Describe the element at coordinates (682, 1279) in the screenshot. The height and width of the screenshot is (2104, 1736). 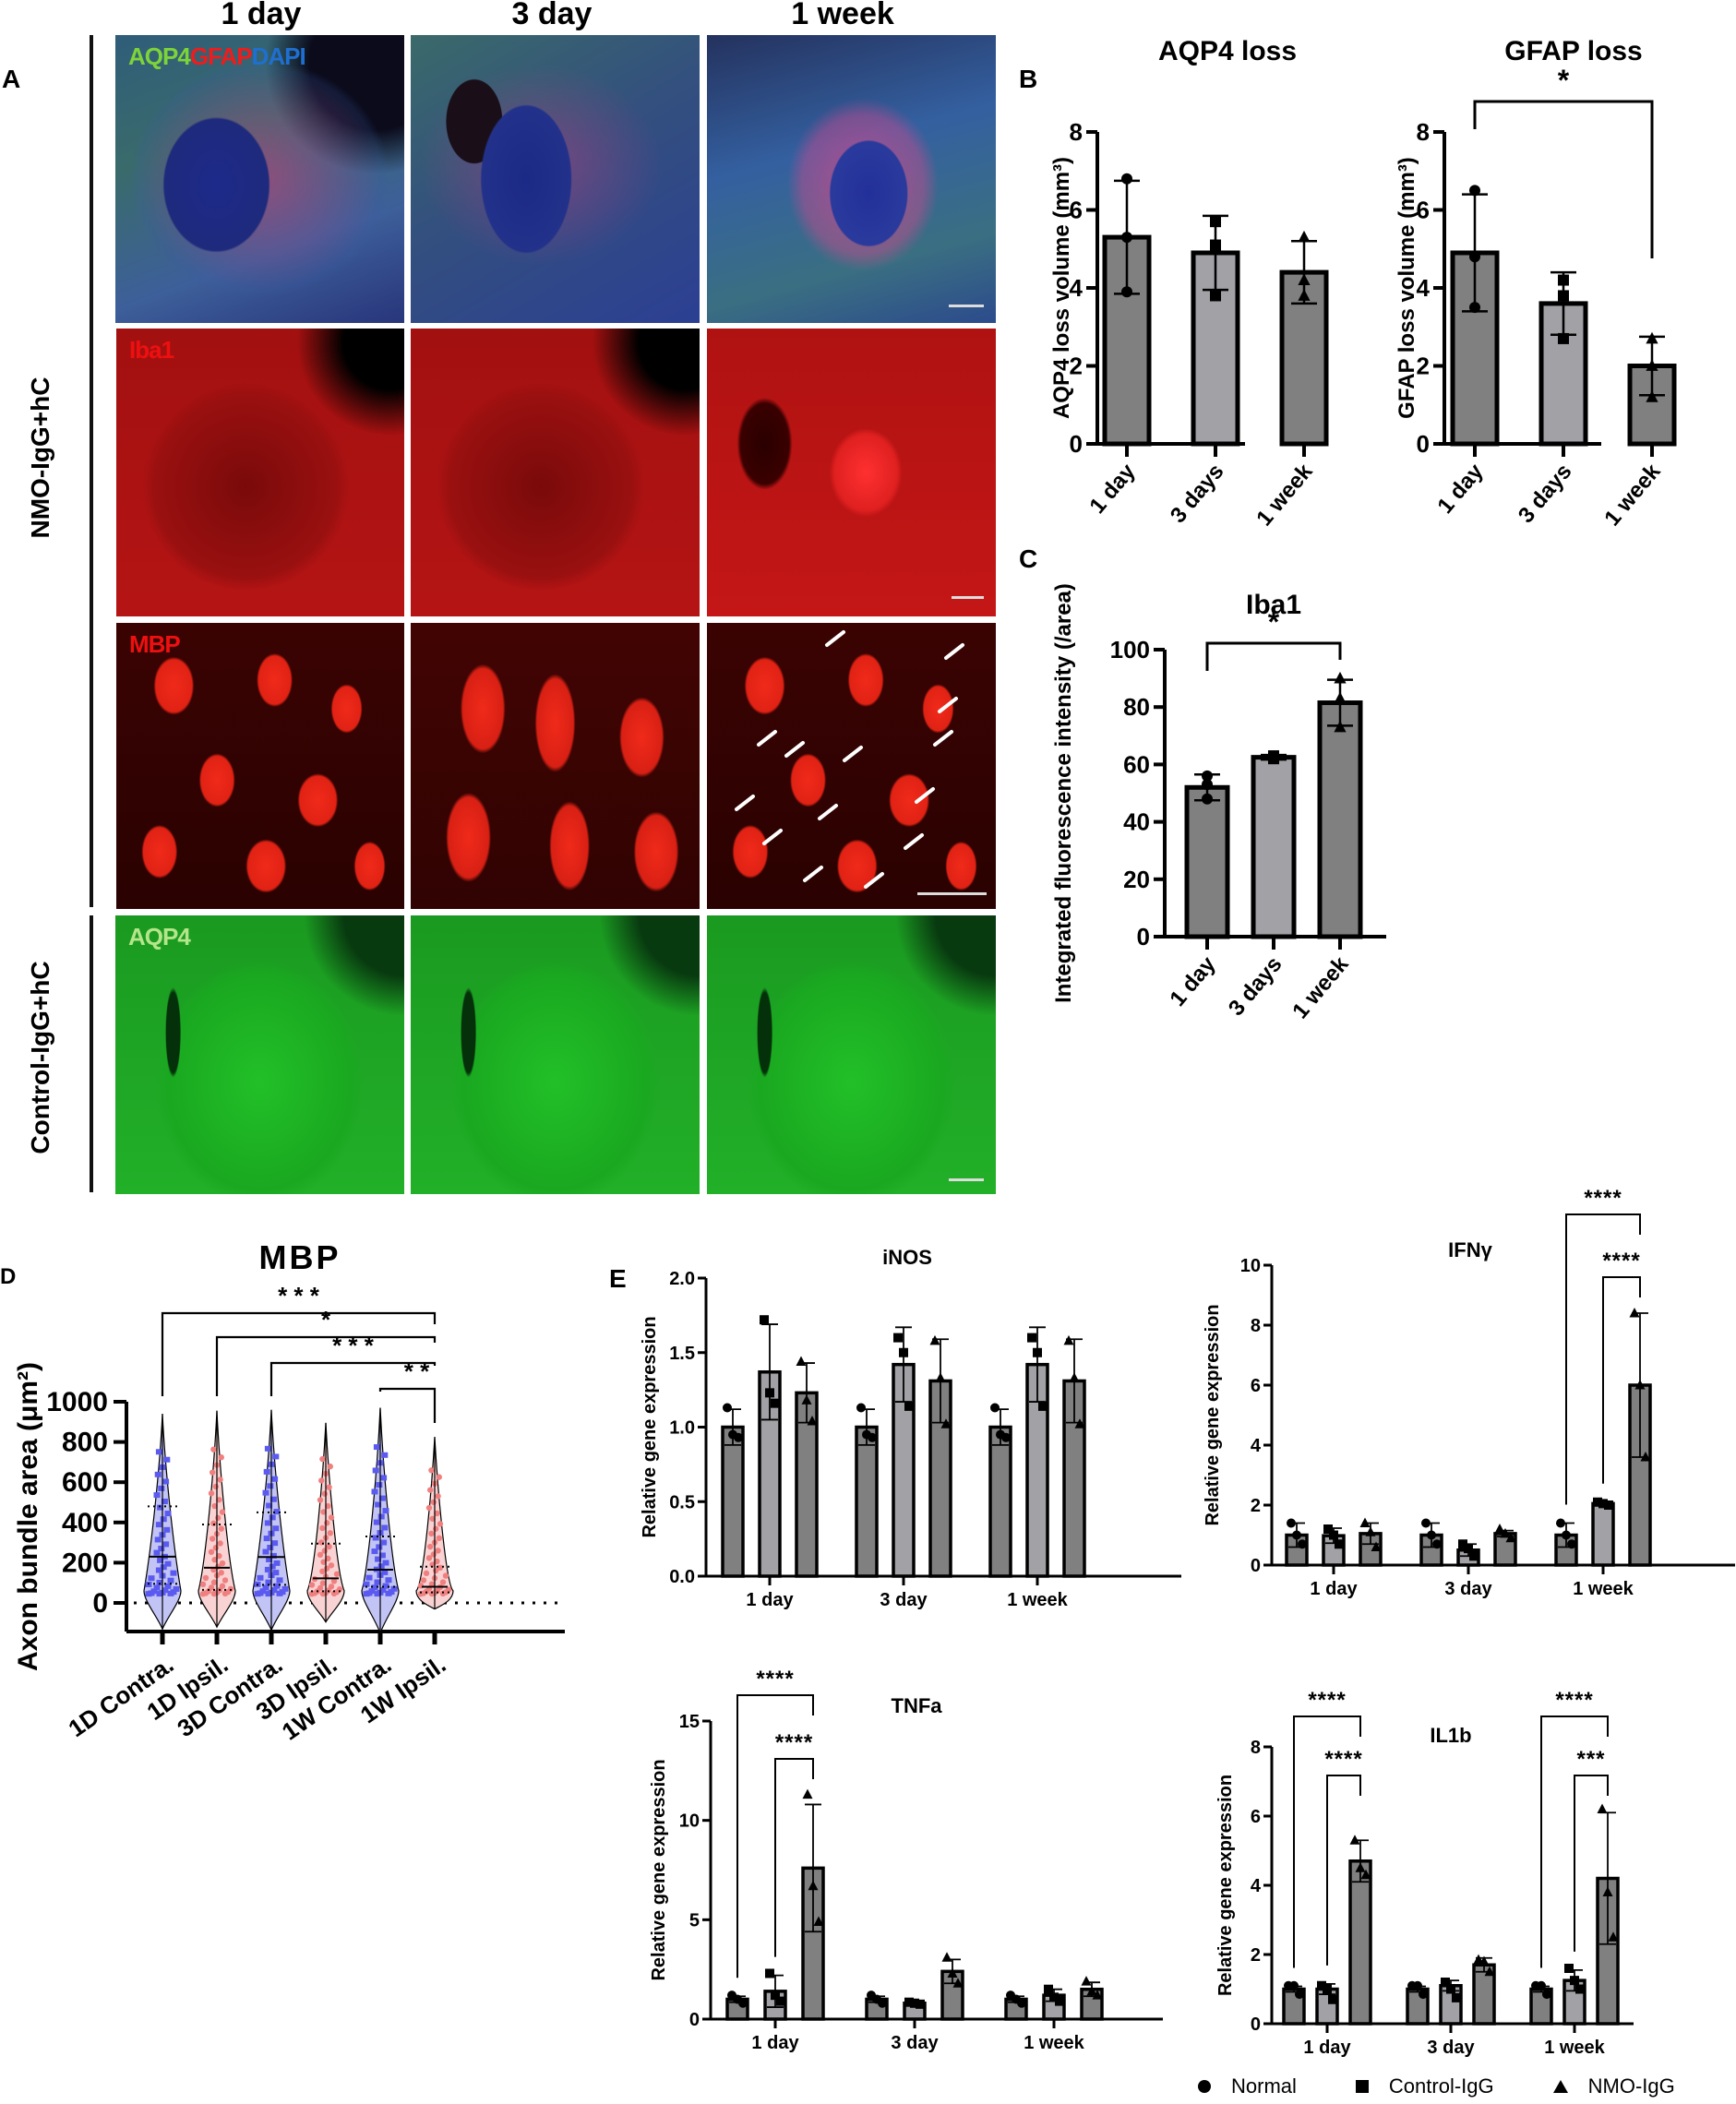
I see `svg-text: 2.0` at that location.